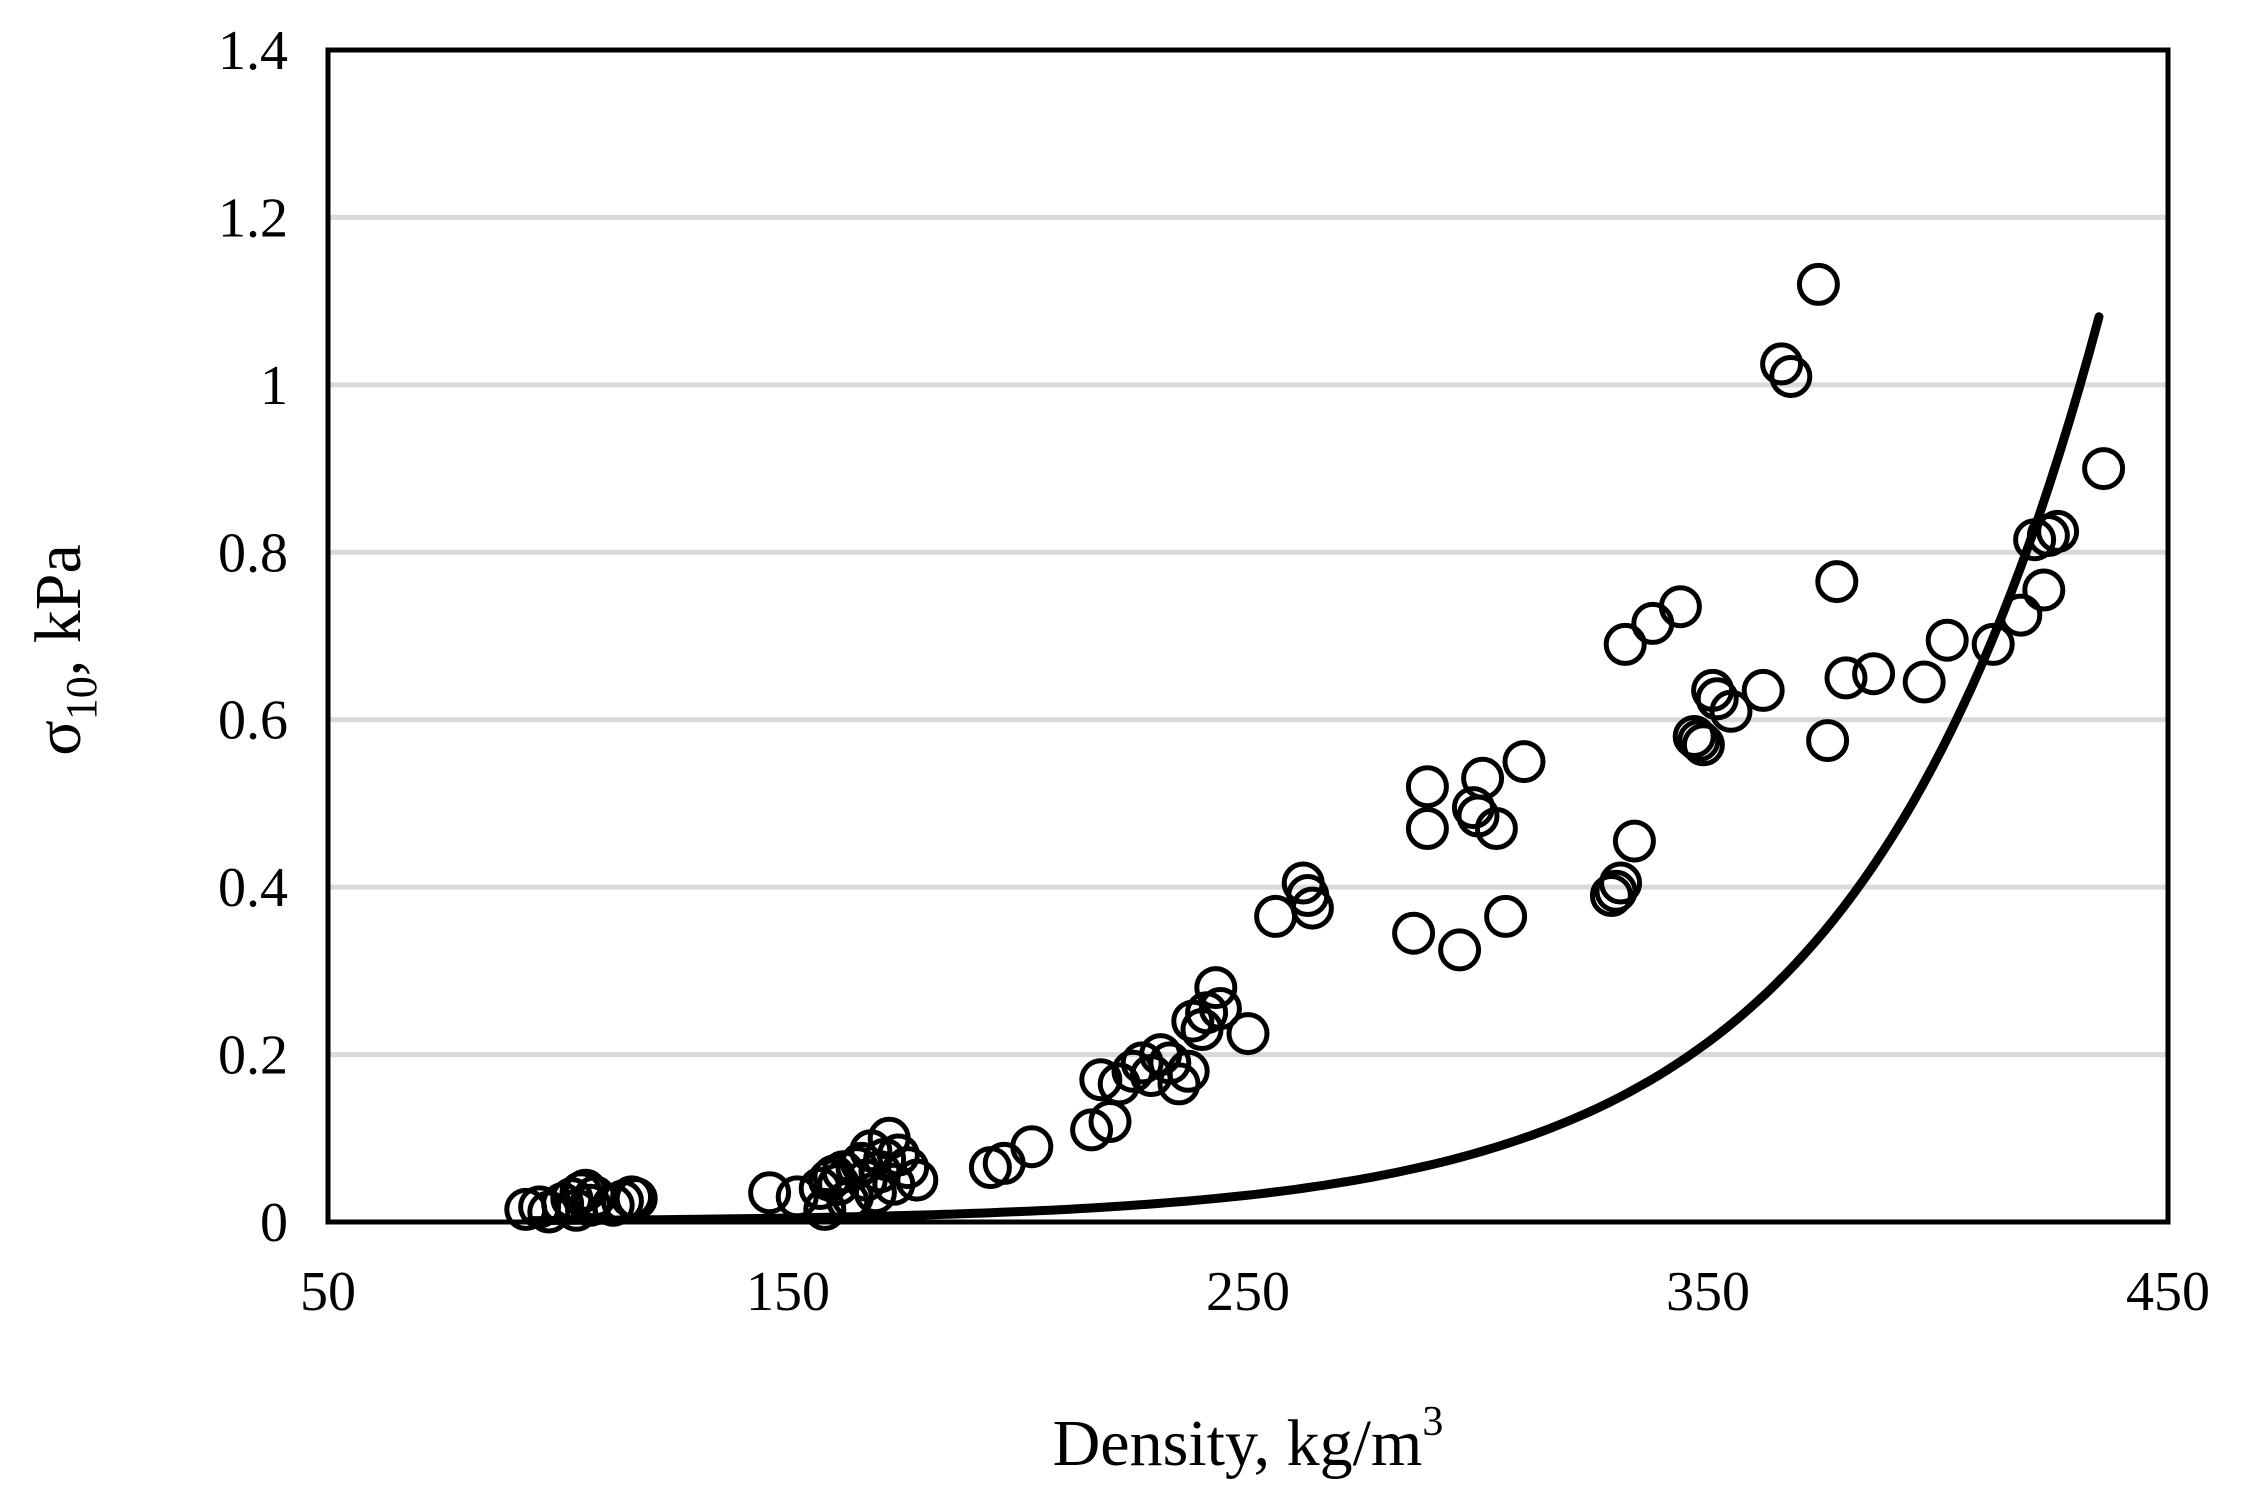 The image size is (2246, 1499). Describe the element at coordinates (2168, 1292) in the screenshot. I see `x-tick-label: 450` at that location.